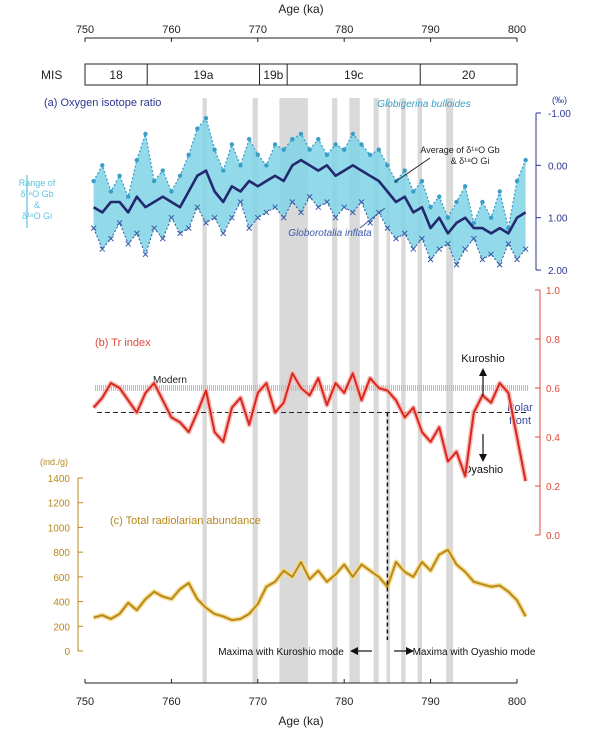 The image size is (601, 741). What do you see at coordinates (281, 652) in the screenshot?
I see `maxima-kuroshio-label: Maxima with Kuroshio mode` at bounding box center [281, 652].